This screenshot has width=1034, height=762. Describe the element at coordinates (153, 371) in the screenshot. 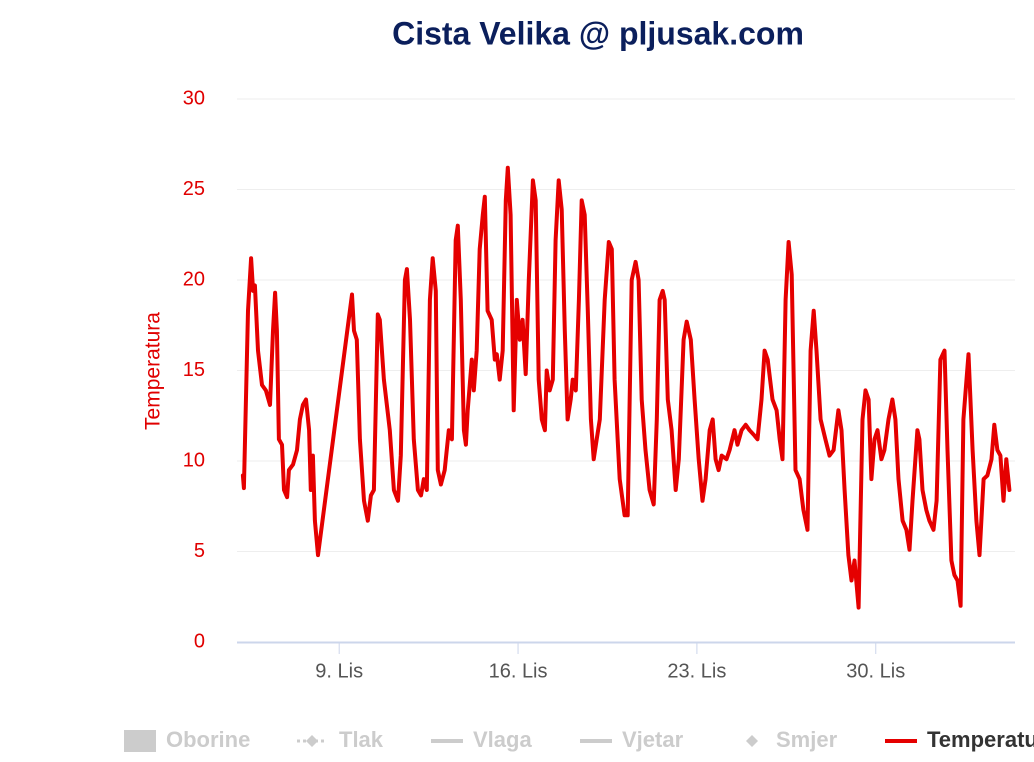

I see `y-axis-title: Temperatura` at that location.